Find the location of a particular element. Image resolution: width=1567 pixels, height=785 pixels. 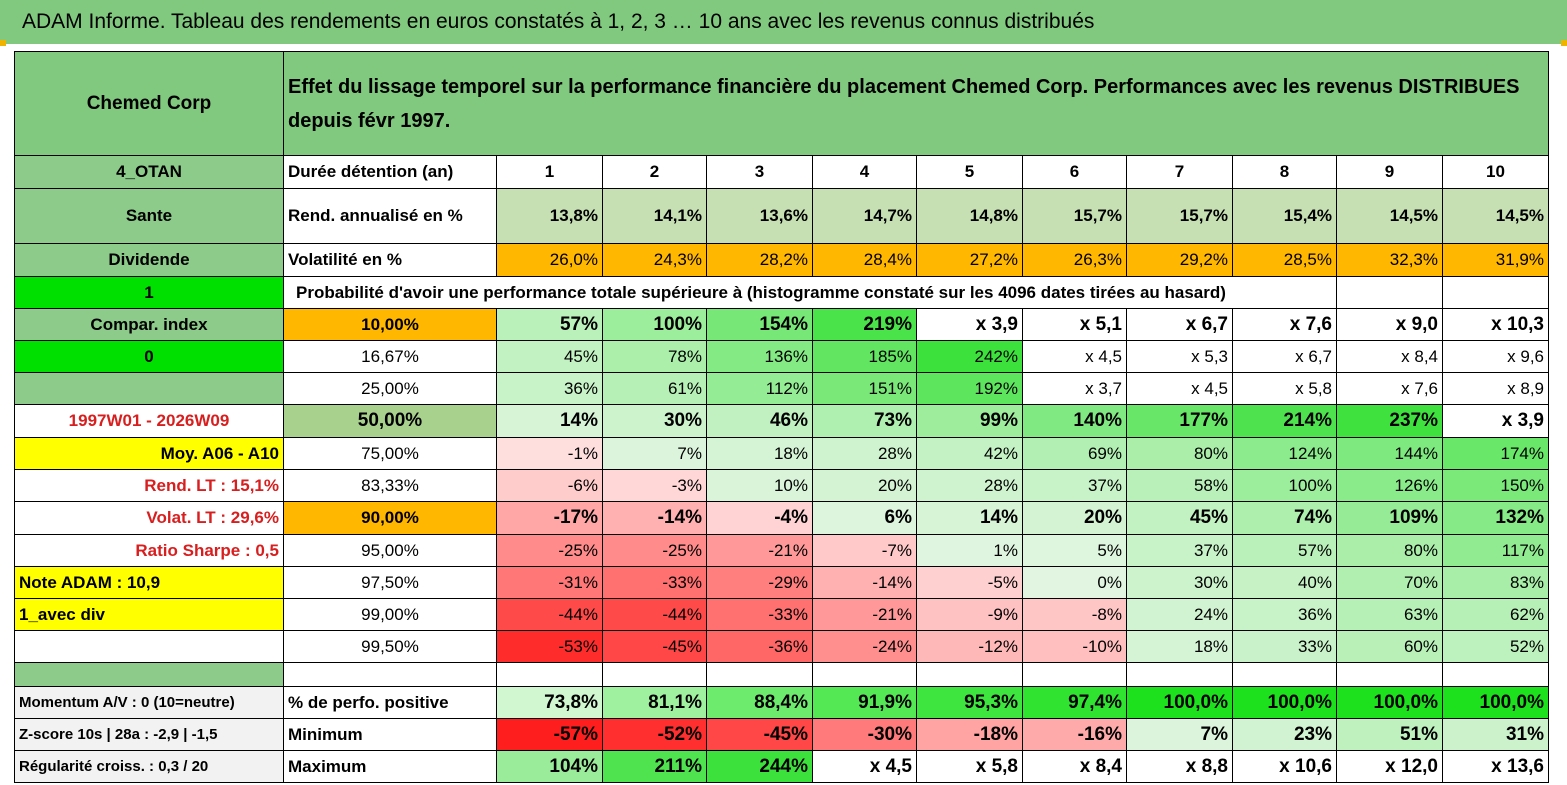

maximum-value: 211% is located at coordinates (654, 766).